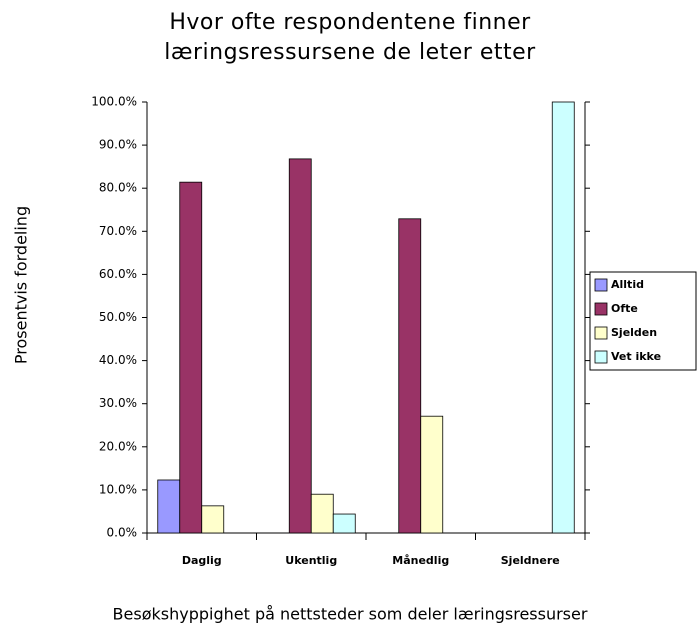 The width and height of the screenshot is (699, 633). Describe the element at coordinates (114, 102) in the screenshot. I see `y-tick-label: 100.0%` at that location.